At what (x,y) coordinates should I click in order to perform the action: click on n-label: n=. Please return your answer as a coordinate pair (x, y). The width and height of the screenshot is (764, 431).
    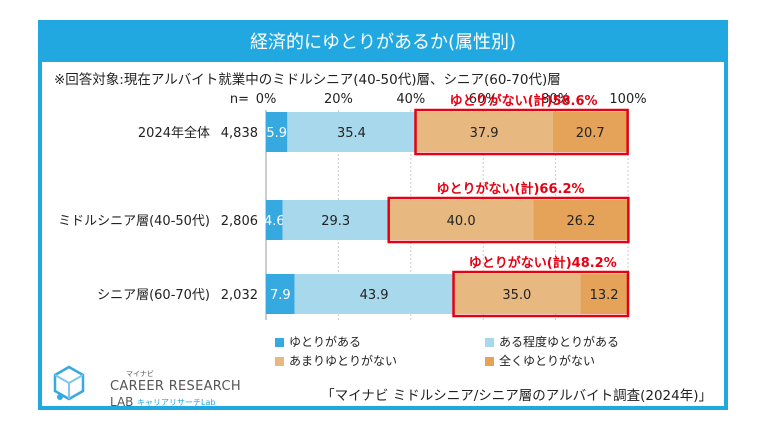
    Looking at the image, I should click on (239, 99).